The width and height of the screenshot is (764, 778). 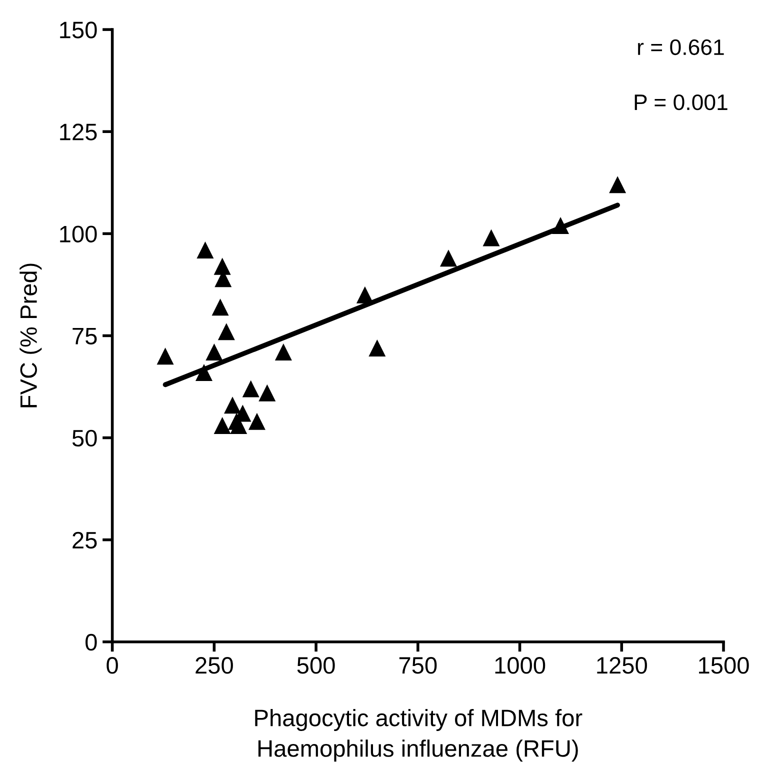 I want to click on y-axis-title: FVC (% Pred), so click(x=31, y=336).